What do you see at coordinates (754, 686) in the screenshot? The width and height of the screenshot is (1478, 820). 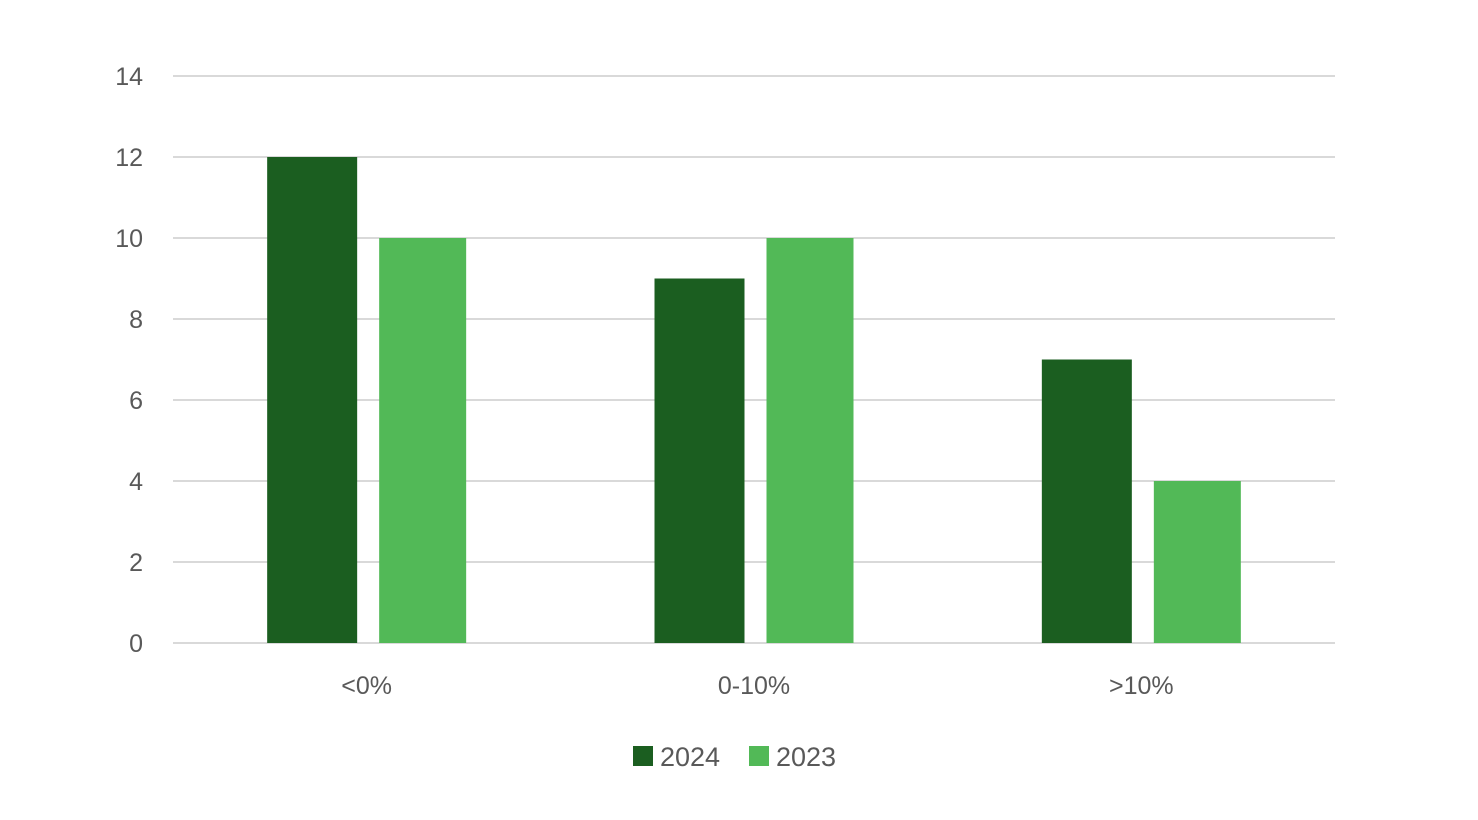 I see `x-tick-label: 0-10%` at bounding box center [754, 686].